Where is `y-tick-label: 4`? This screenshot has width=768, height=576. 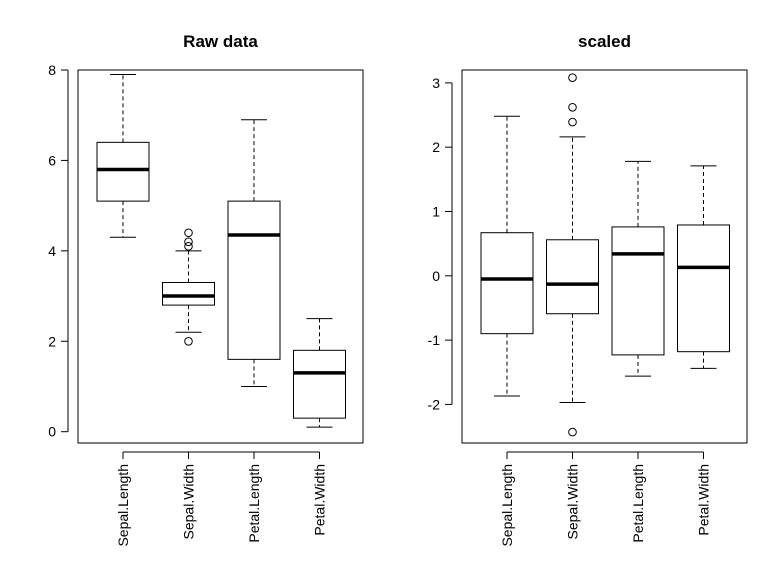 y-tick-label: 4 is located at coordinates (52, 251).